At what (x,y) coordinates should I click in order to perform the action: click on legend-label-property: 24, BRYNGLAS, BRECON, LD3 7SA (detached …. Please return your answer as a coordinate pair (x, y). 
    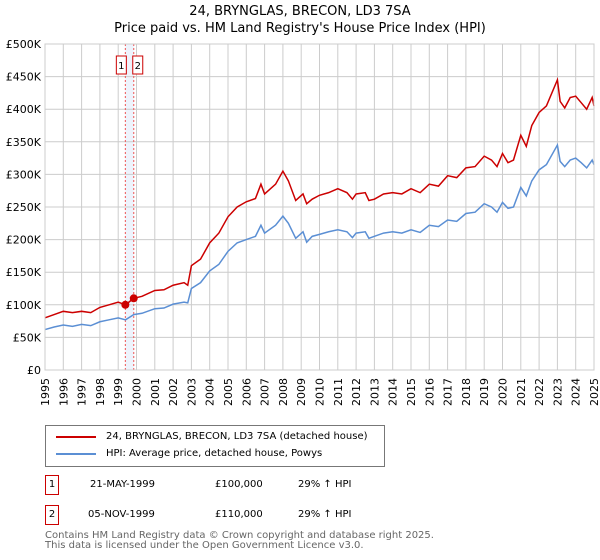
    Looking at the image, I should click on (237, 436).